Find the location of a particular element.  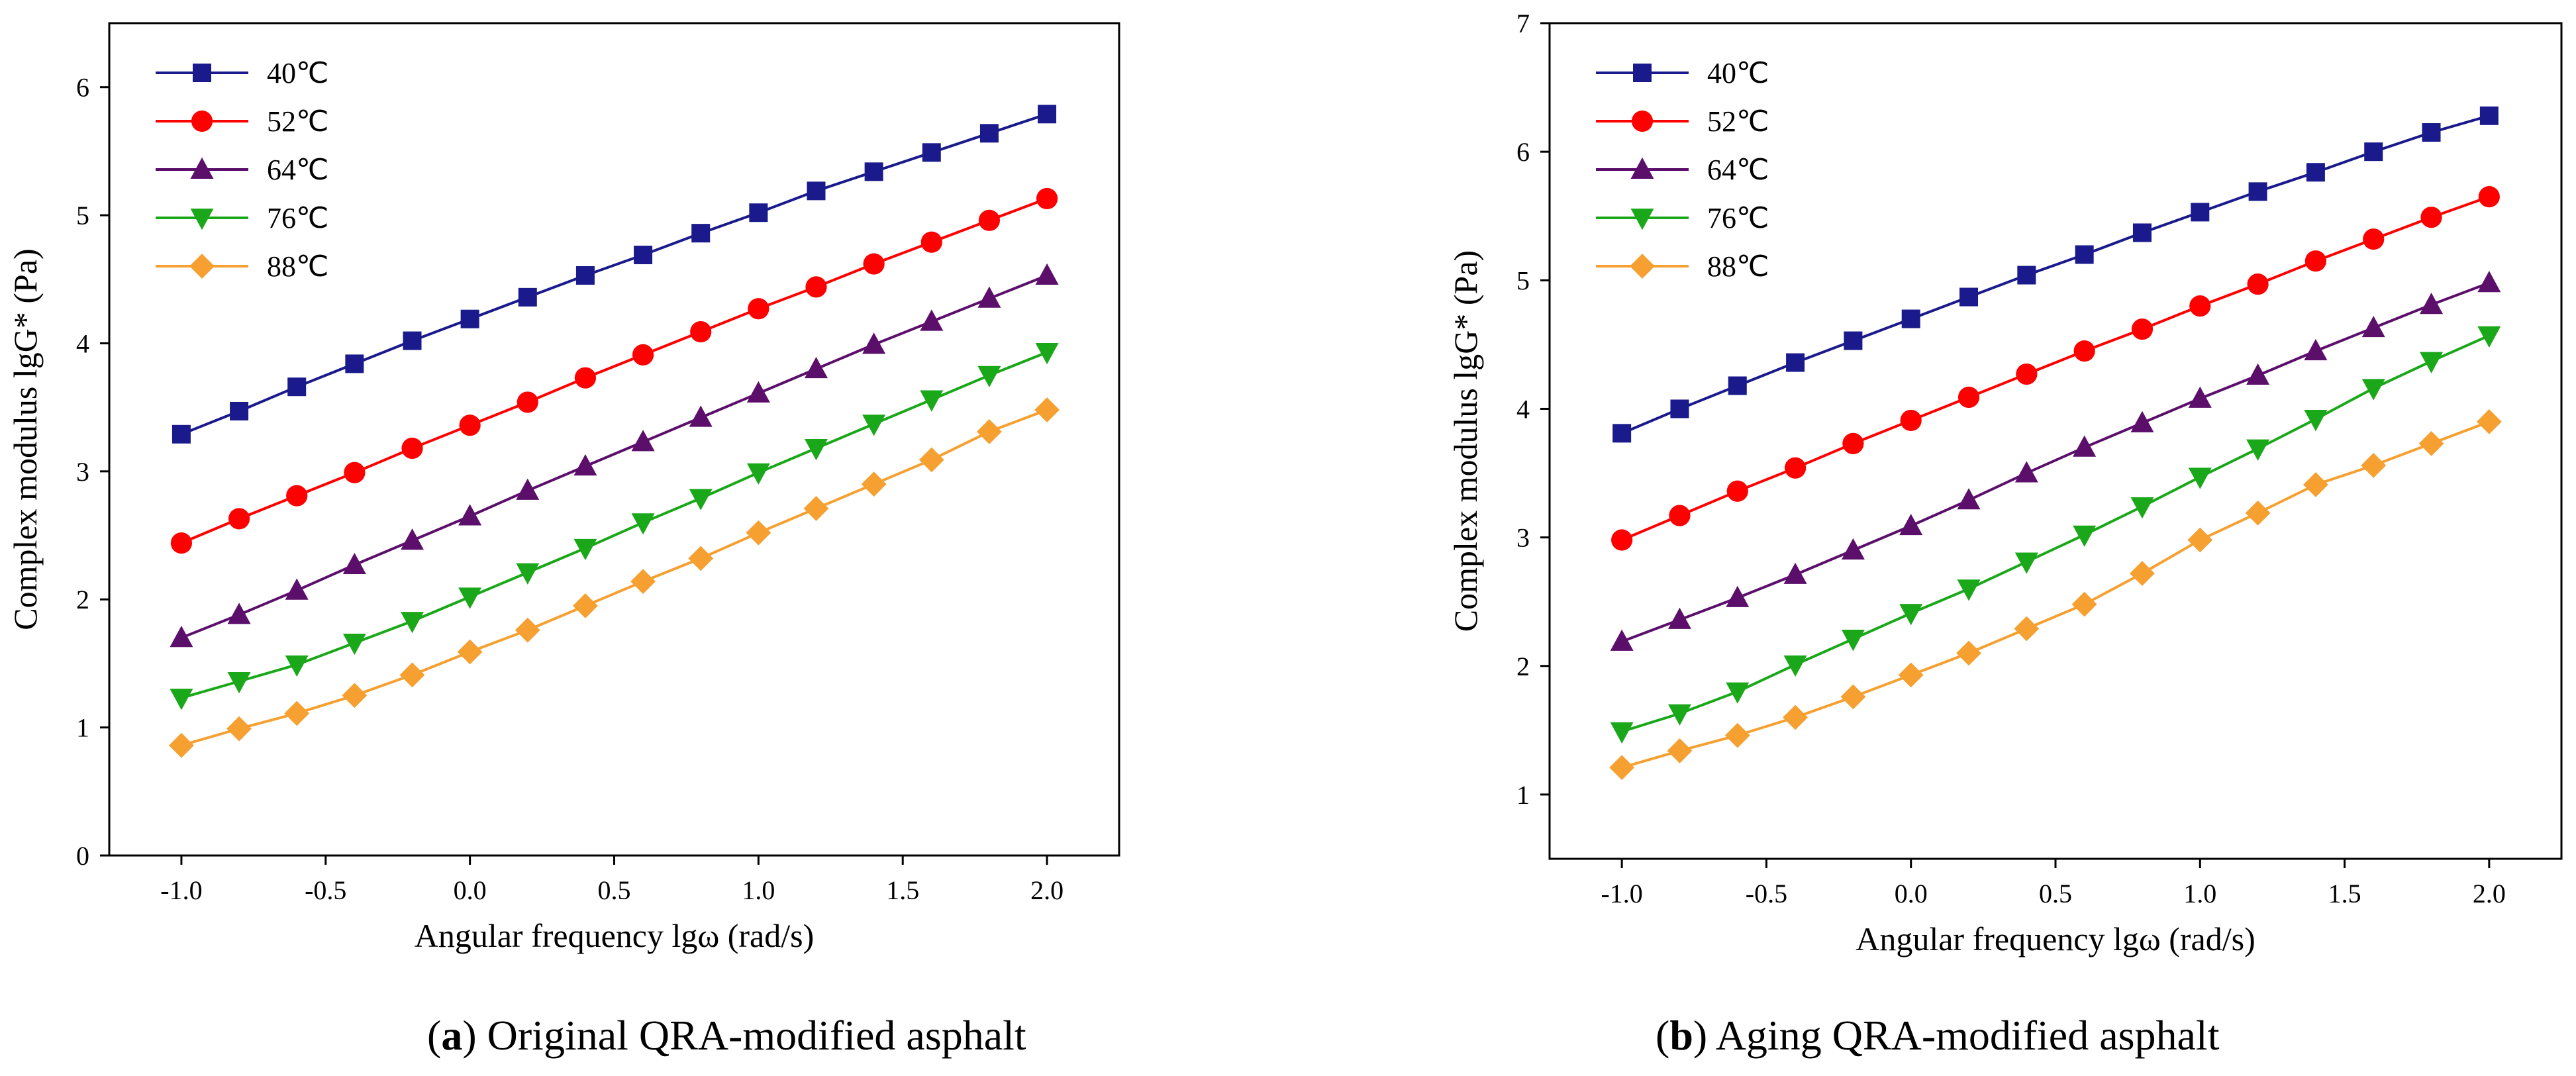

x-tick-label: 0.5 is located at coordinates (614, 890).